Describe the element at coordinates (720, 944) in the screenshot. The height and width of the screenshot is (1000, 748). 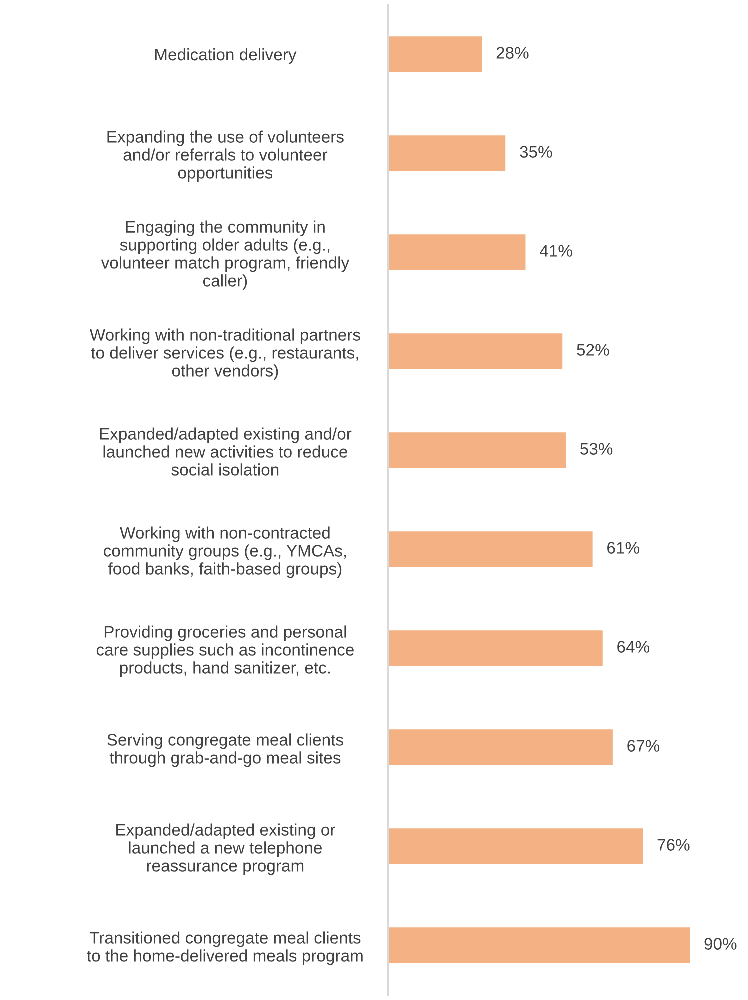
I see `data-label: 90%` at that location.